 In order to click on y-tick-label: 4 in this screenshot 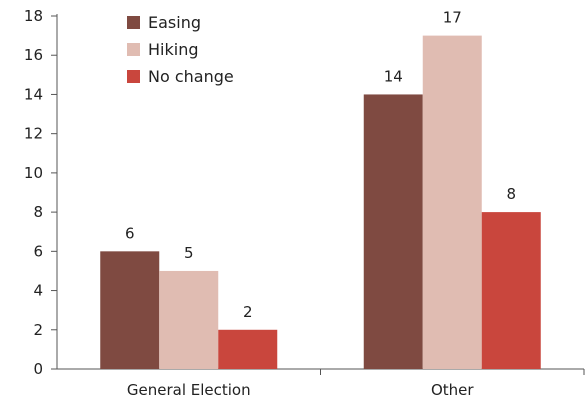, I will do `click(38, 291)`.